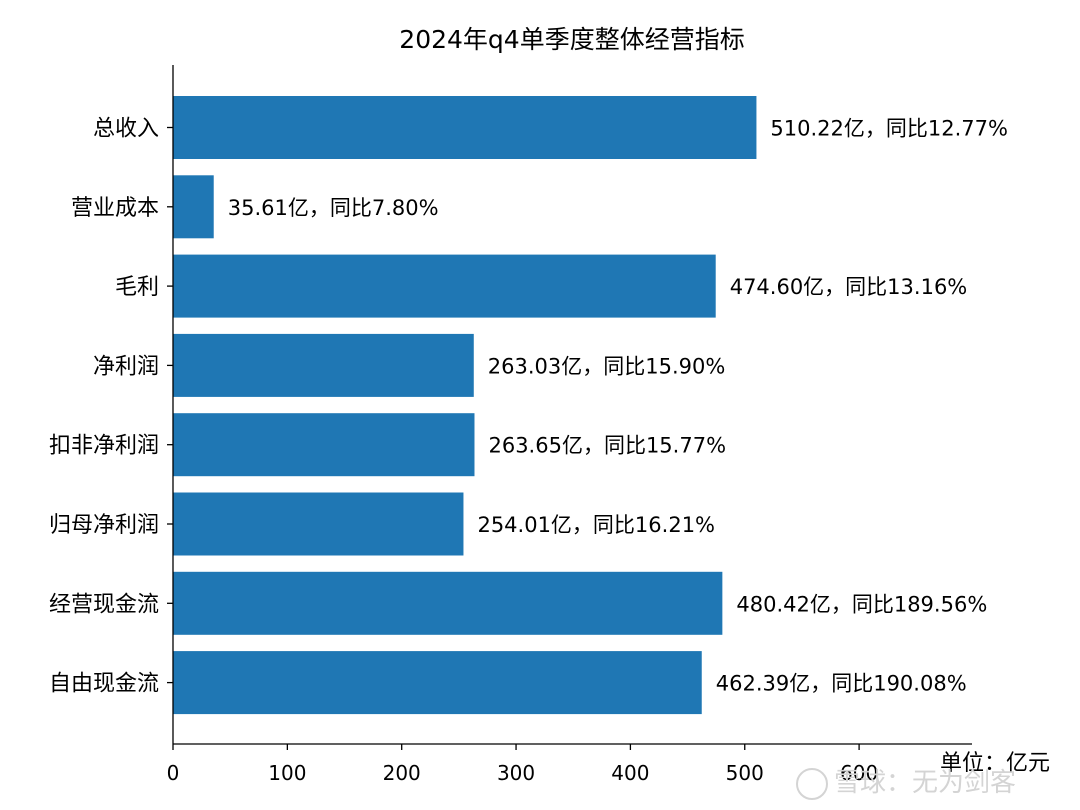 The width and height of the screenshot is (1080, 810). Describe the element at coordinates (995, 763) in the screenshot. I see `unit-label: 单位：亿元` at that location.